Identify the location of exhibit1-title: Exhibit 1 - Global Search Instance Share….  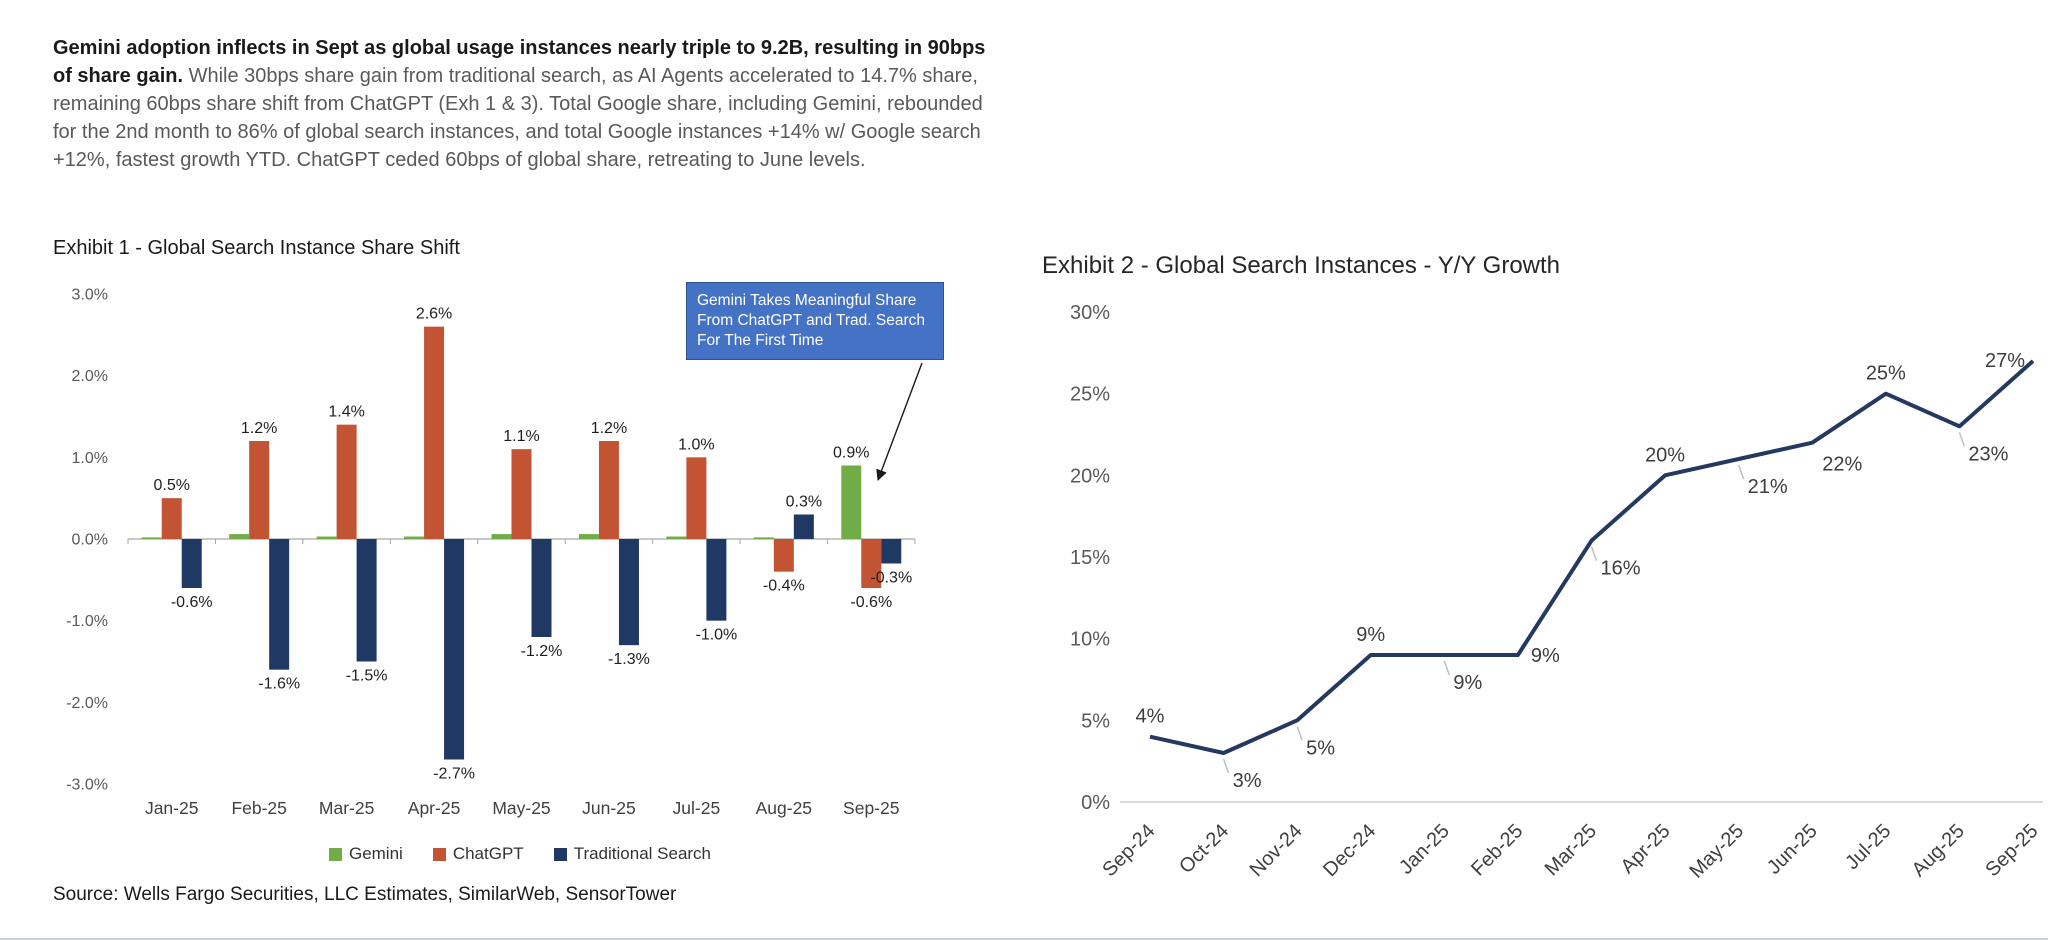
(256, 248).